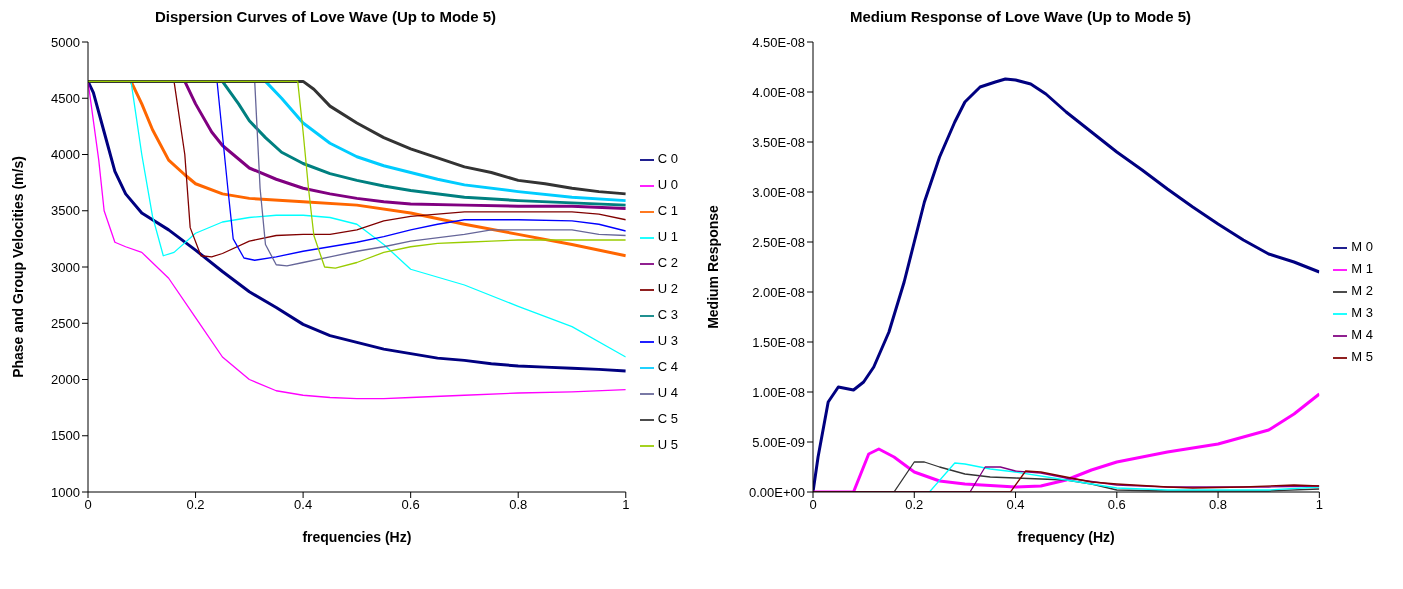 This screenshot has height=589, width=1403. Describe the element at coordinates (65, 98) in the screenshot. I see `y-tick-label: 4500` at that location.